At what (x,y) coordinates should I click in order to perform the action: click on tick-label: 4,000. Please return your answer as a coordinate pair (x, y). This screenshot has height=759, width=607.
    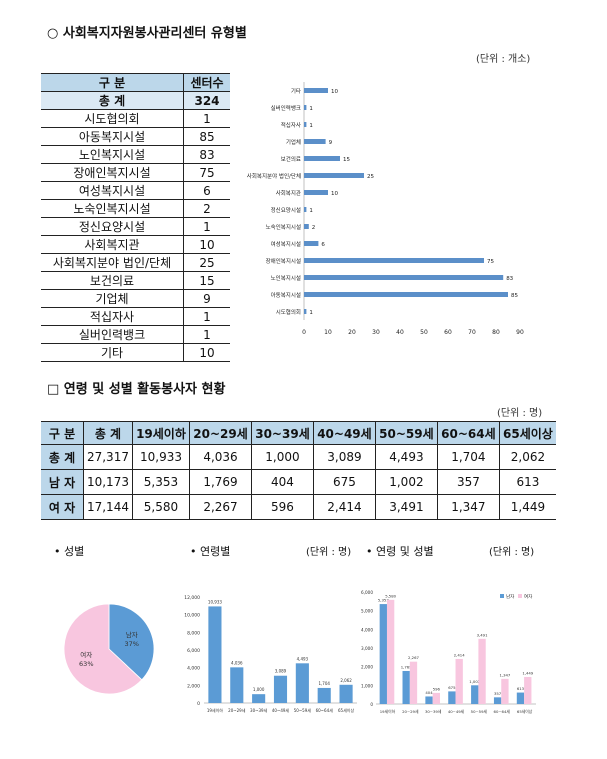
    Looking at the image, I should click on (193, 669).